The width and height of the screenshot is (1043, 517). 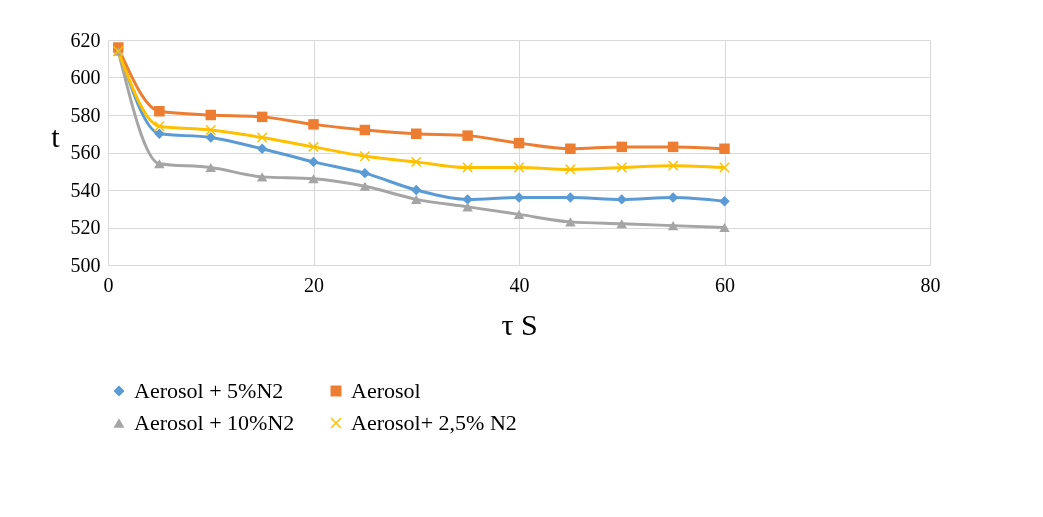 I want to click on x-tick-label: 0, so click(x=108, y=284).